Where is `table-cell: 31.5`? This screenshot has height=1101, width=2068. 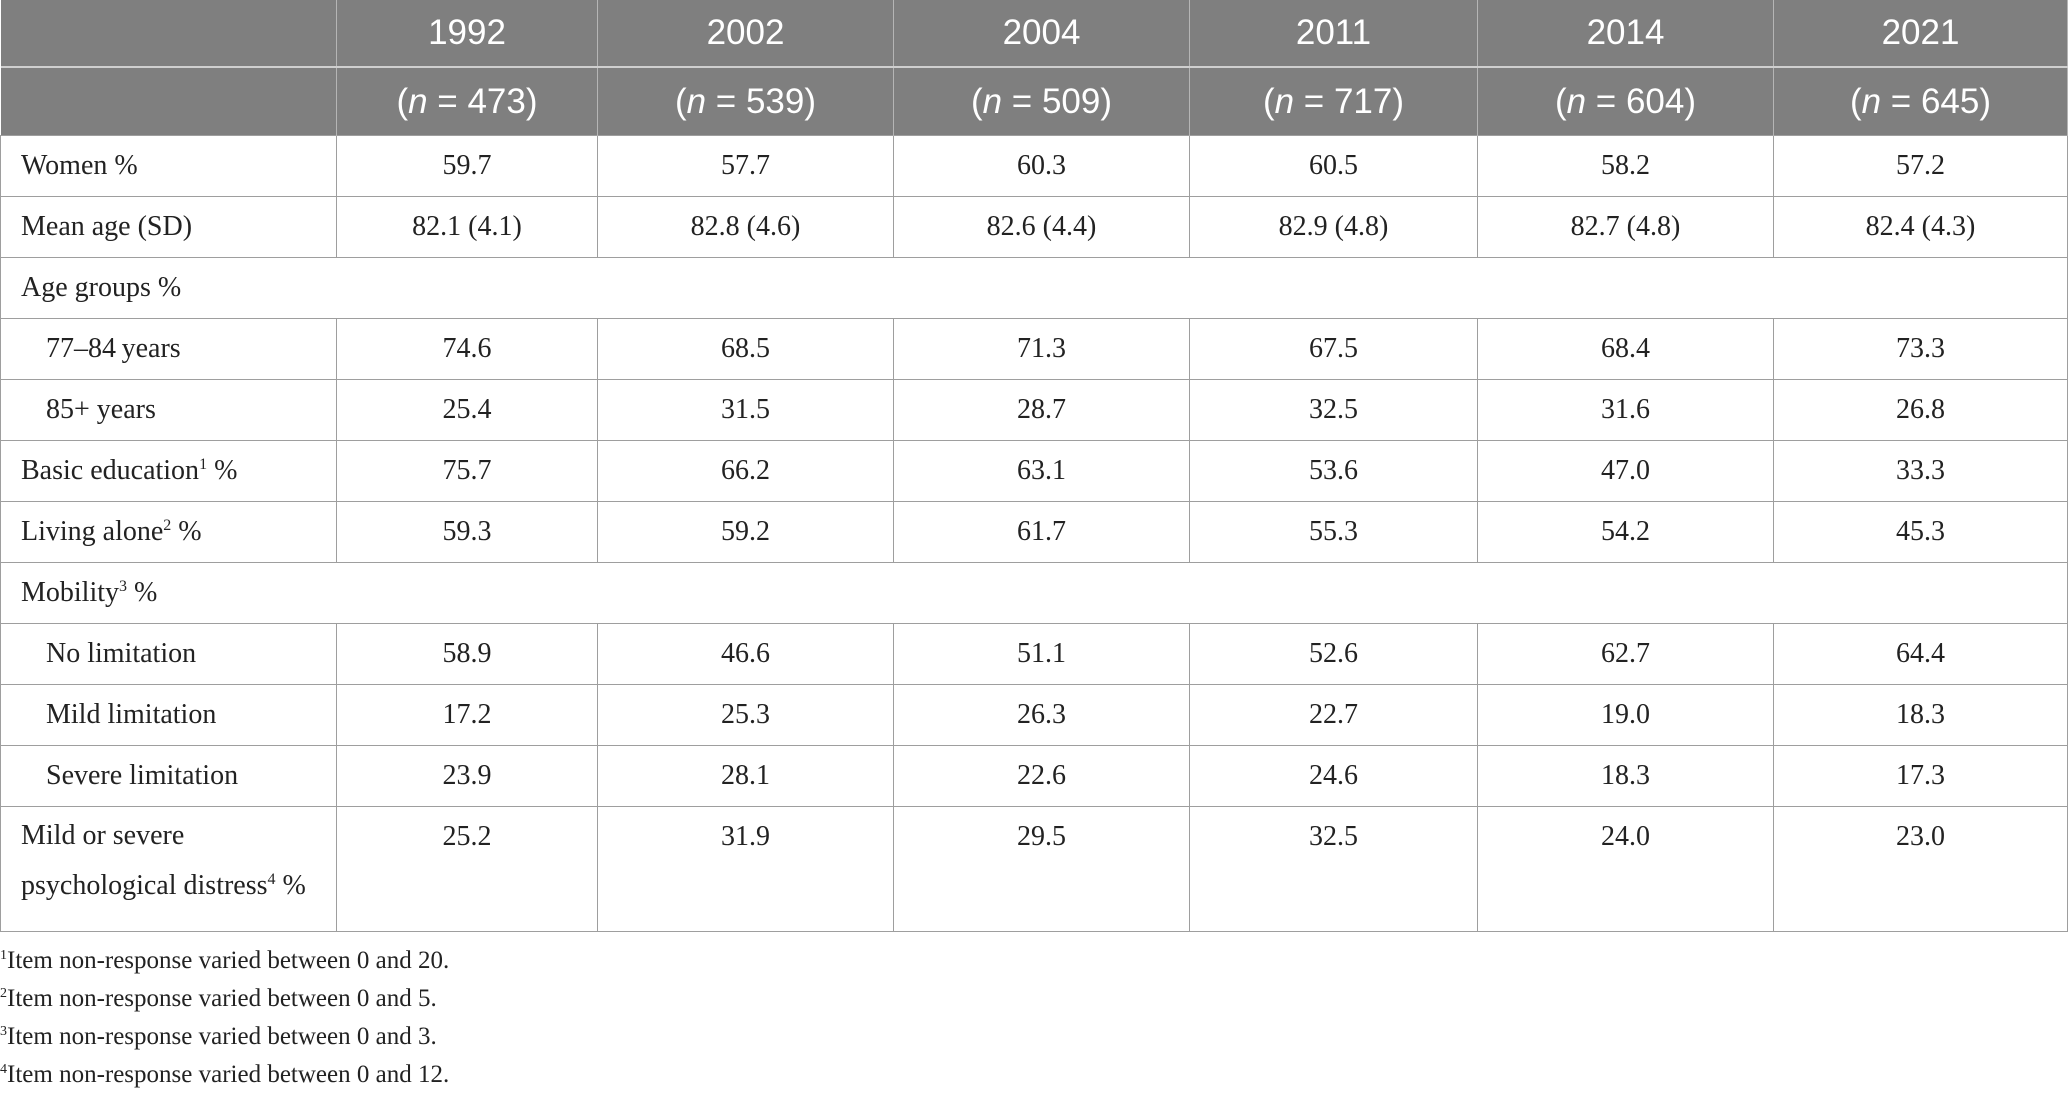 table-cell: 31.5 is located at coordinates (745, 410).